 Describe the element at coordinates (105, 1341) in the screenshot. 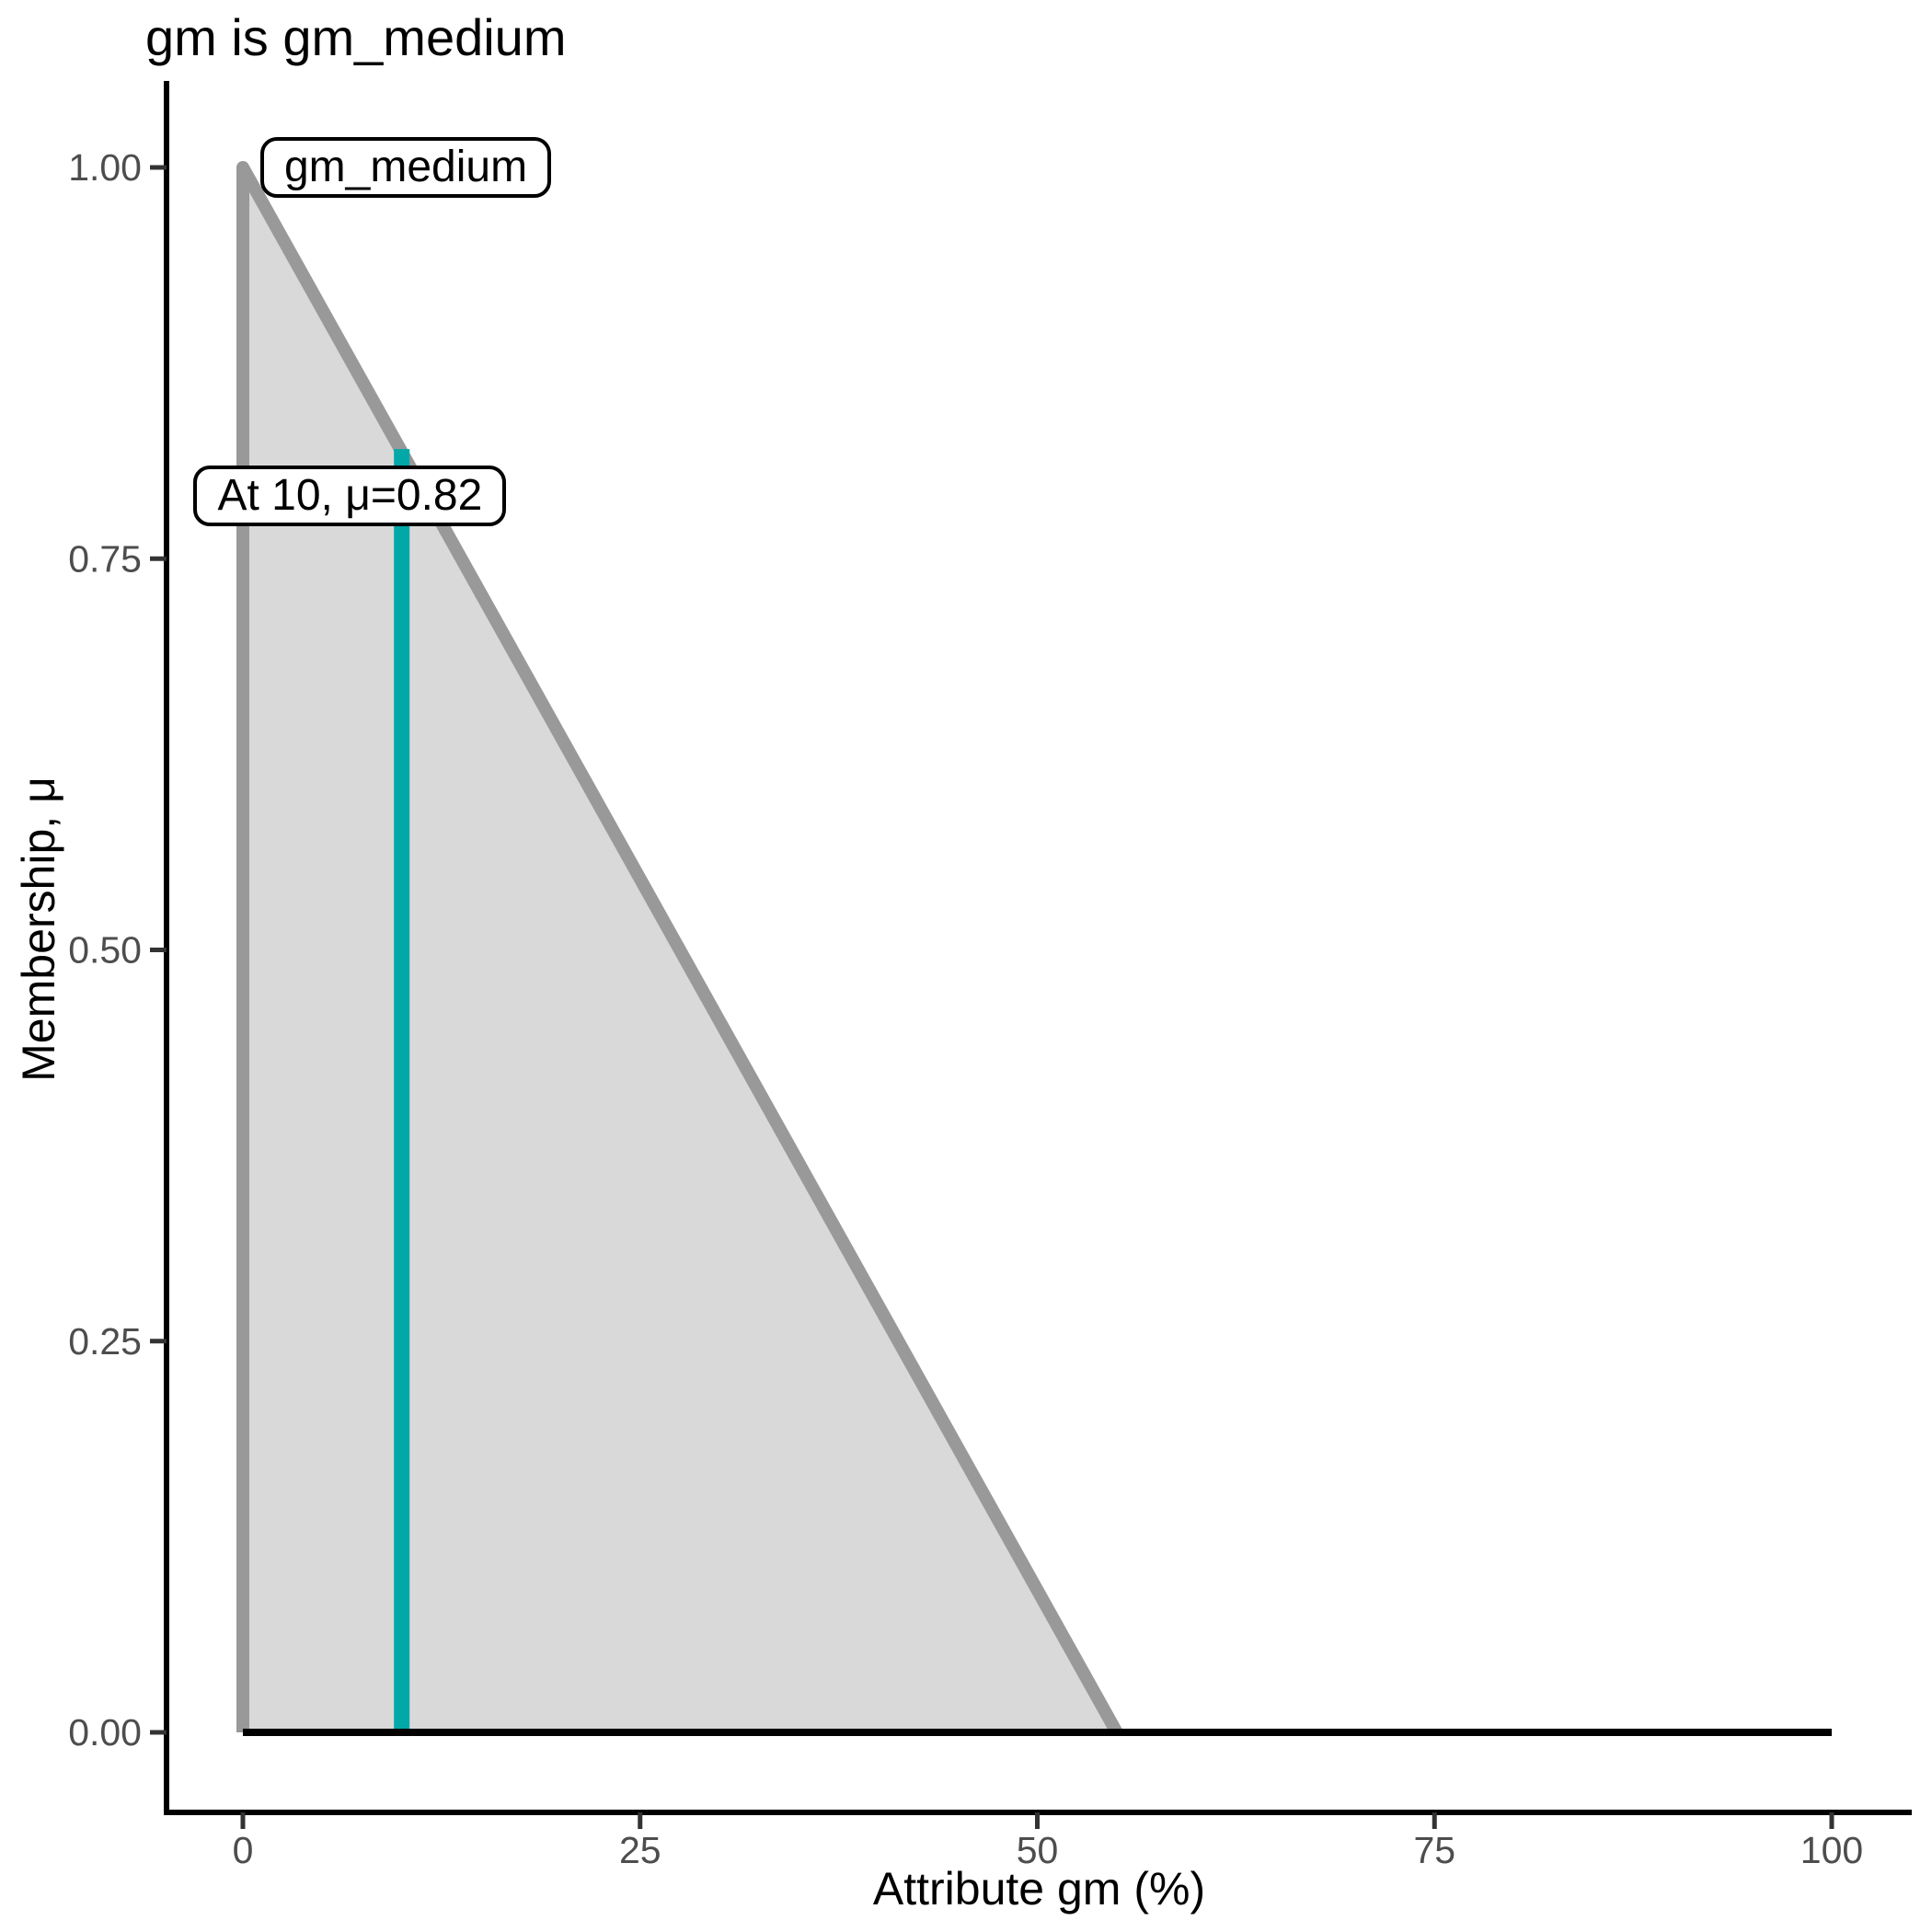

I see `y-tick-label: 0.25` at that location.